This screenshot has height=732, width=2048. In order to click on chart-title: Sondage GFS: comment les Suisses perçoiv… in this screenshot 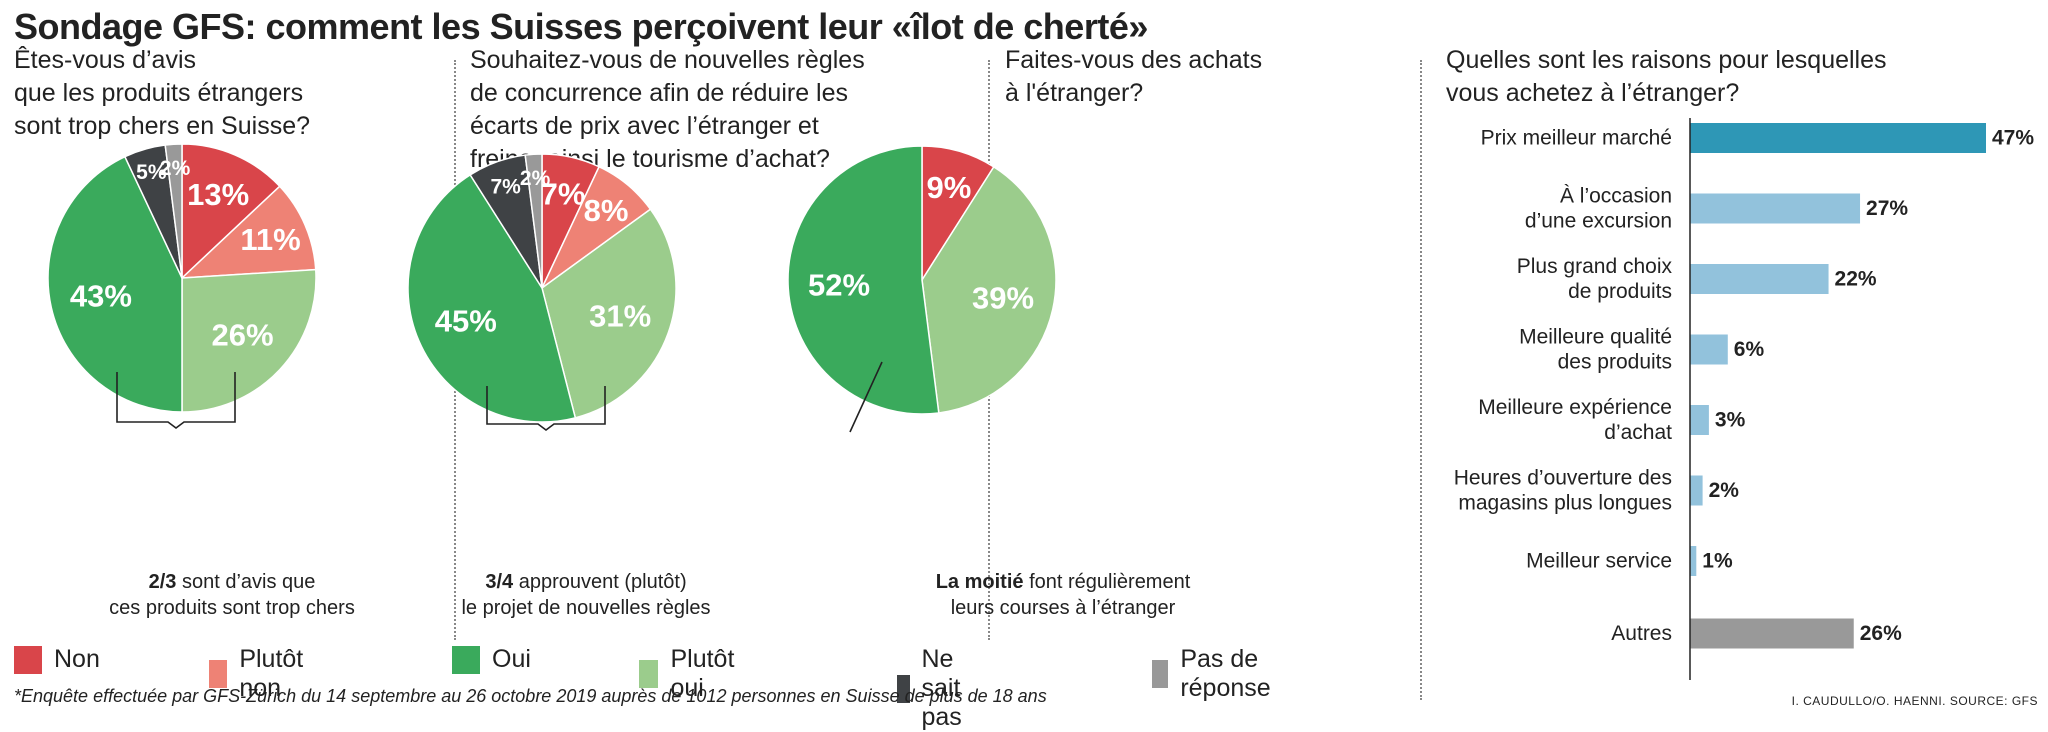, I will do `click(581, 26)`.